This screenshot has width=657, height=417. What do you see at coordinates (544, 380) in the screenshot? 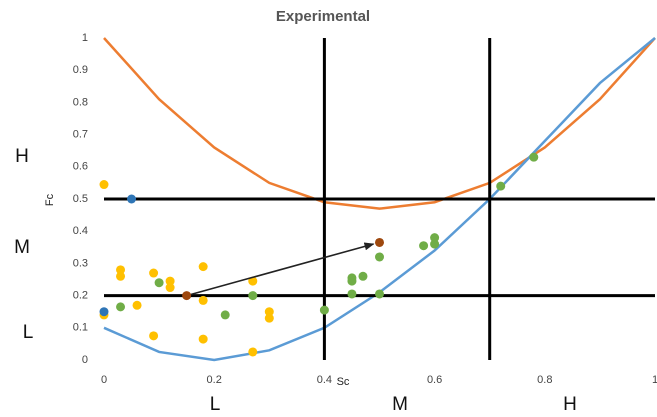
I see `x-tick-label: 0.8` at bounding box center [544, 380].